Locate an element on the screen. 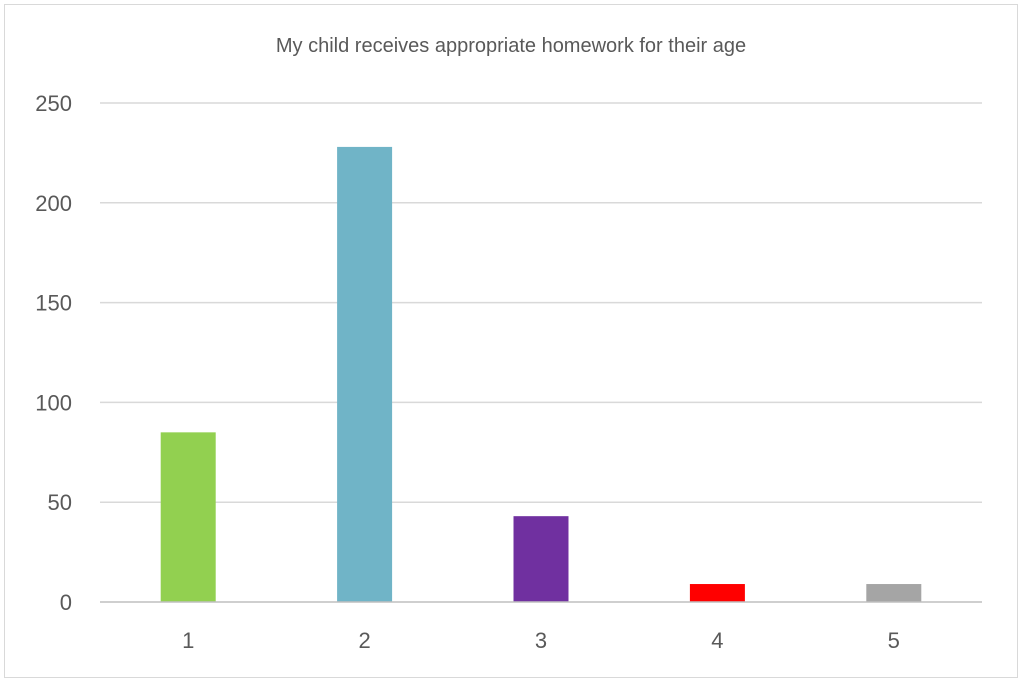  y-axis-ticks: 0 50 100 150 200 250 is located at coordinates (53, 353).